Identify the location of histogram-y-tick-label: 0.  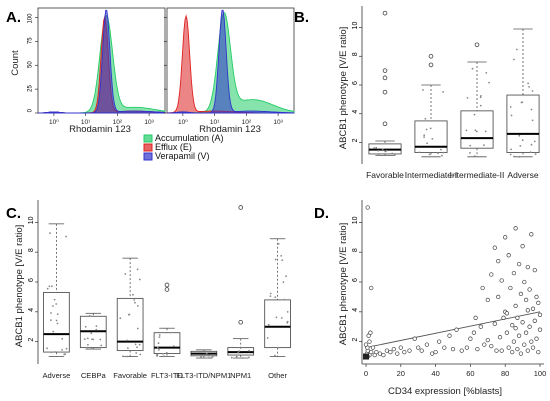
(31, 110).